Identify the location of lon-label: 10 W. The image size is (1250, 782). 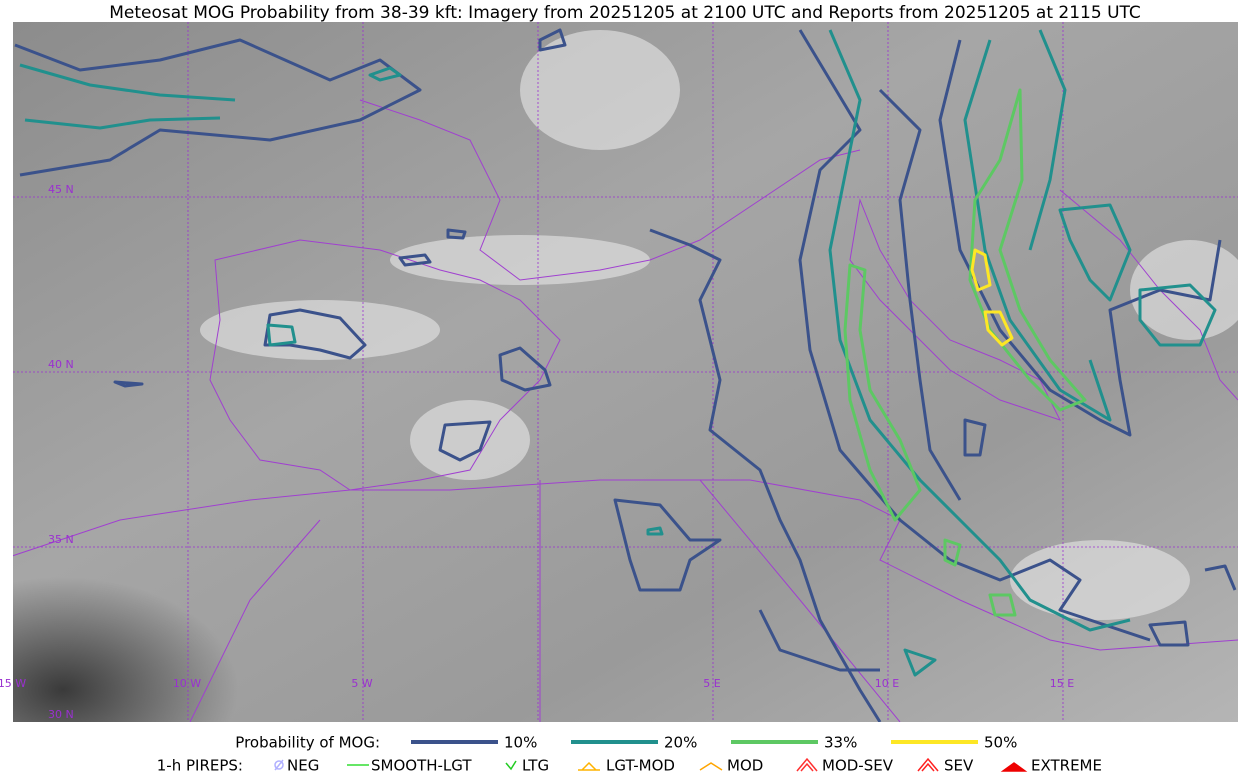
(187, 683).